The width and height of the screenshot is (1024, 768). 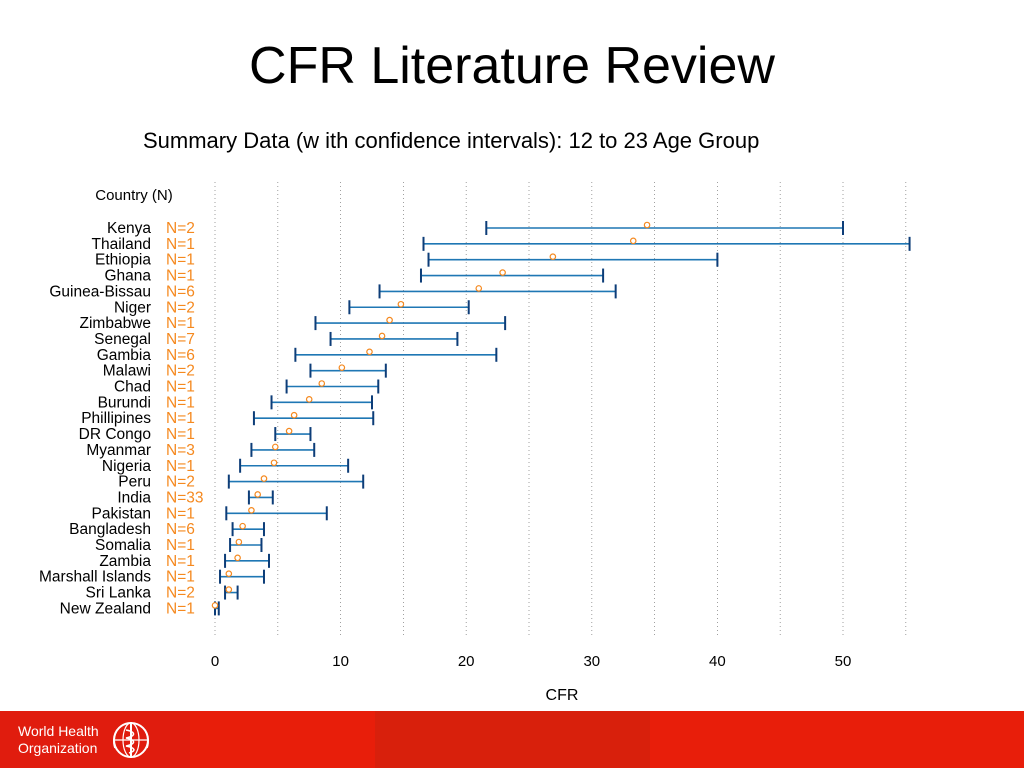 I want to click on x-tick-label: 20, so click(x=466, y=661).